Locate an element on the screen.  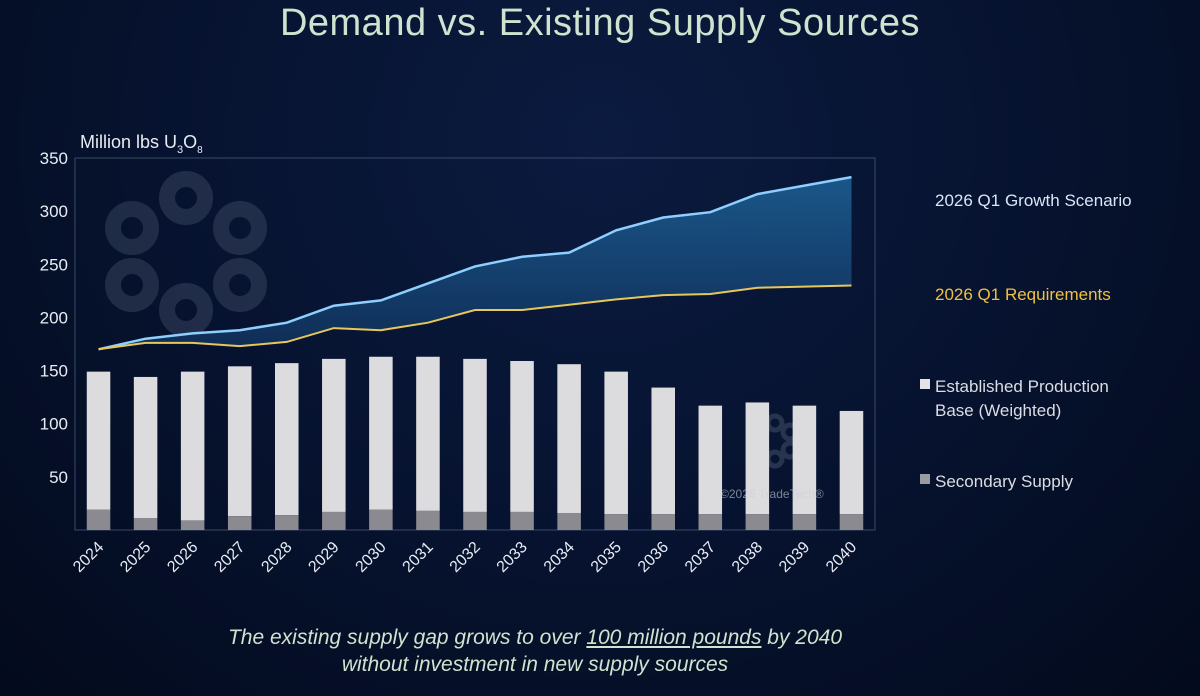
bar-production-2039 is located at coordinates (804, 460).